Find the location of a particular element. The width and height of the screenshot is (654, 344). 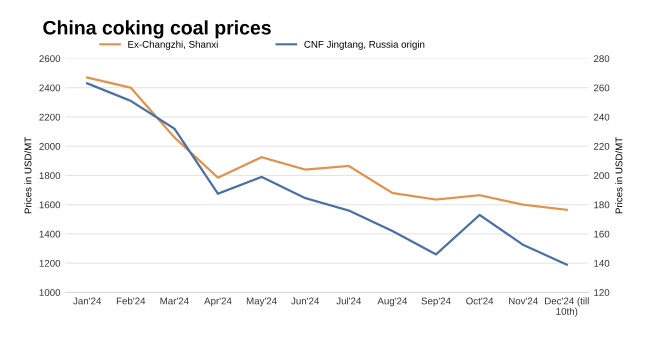

y-tick-label: 1600 is located at coordinates (50, 204).